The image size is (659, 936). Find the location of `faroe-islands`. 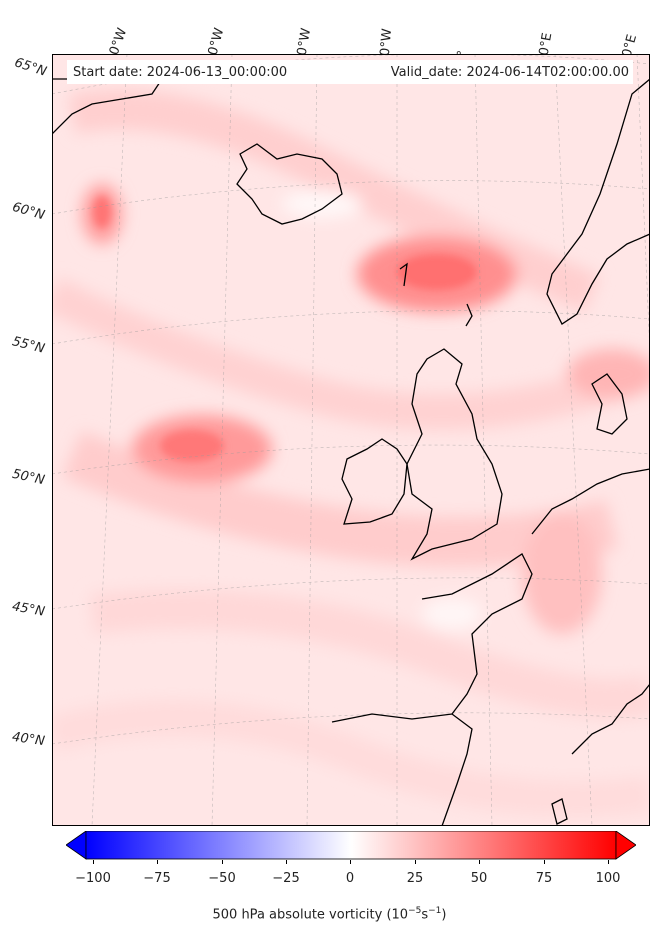

faroe-islands is located at coordinates (403, 274).